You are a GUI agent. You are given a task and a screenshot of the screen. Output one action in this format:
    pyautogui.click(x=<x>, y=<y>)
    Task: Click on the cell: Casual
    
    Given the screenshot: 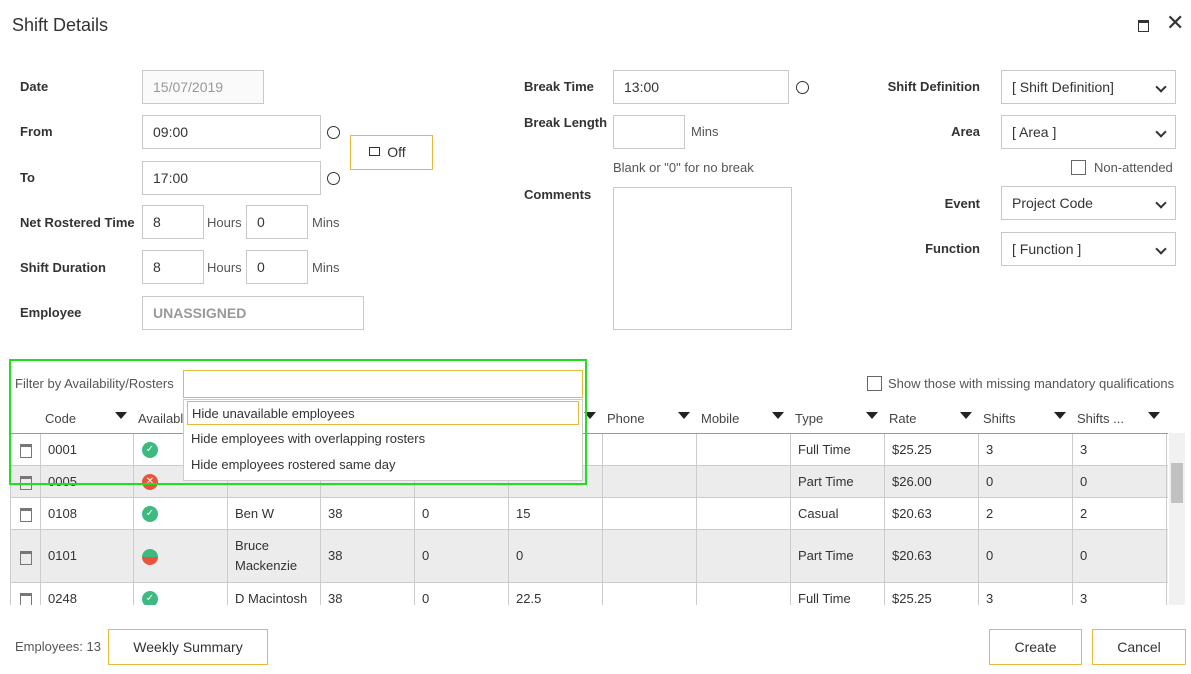 What is the action you would take?
    pyautogui.click(x=838, y=513)
    